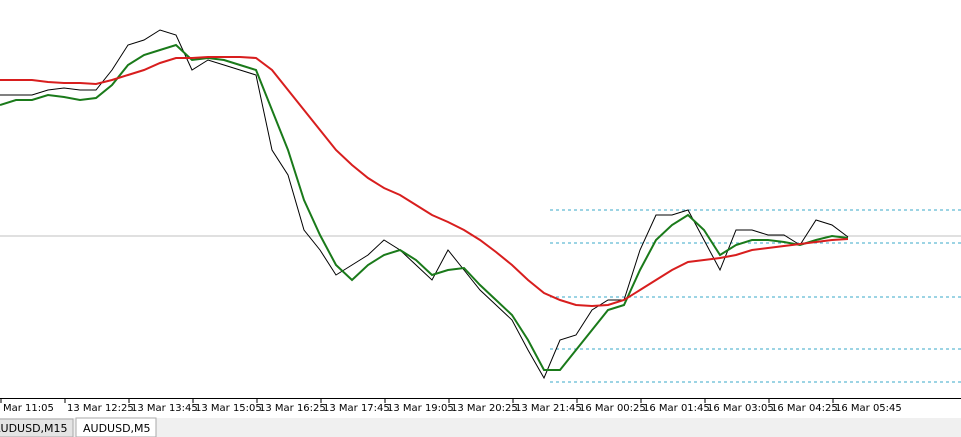 Image resolution: width=961 pixels, height=437 pixels. What do you see at coordinates (164, 408) in the screenshot?
I see `x-tick-label: 13 Mar 13:45` at bounding box center [164, 408].